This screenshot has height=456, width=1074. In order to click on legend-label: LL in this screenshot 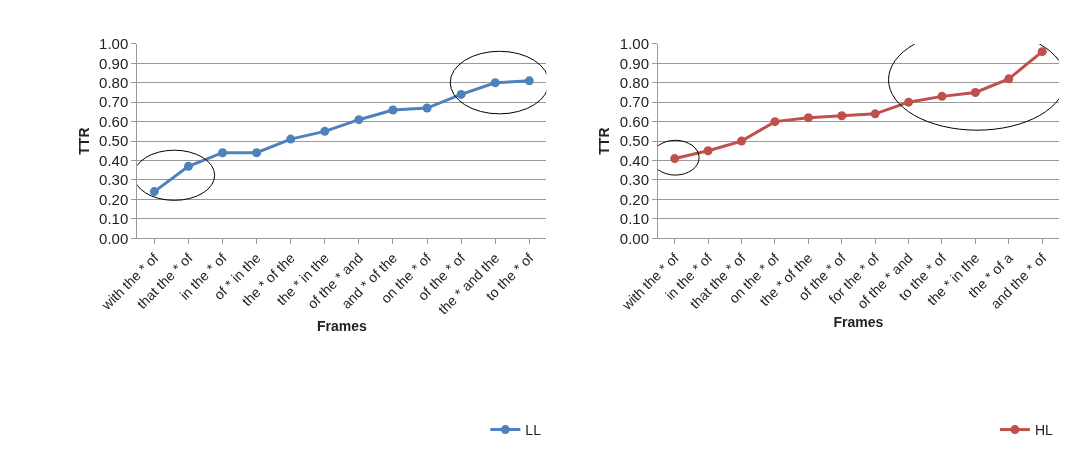, I will do `click(533, 430)`.